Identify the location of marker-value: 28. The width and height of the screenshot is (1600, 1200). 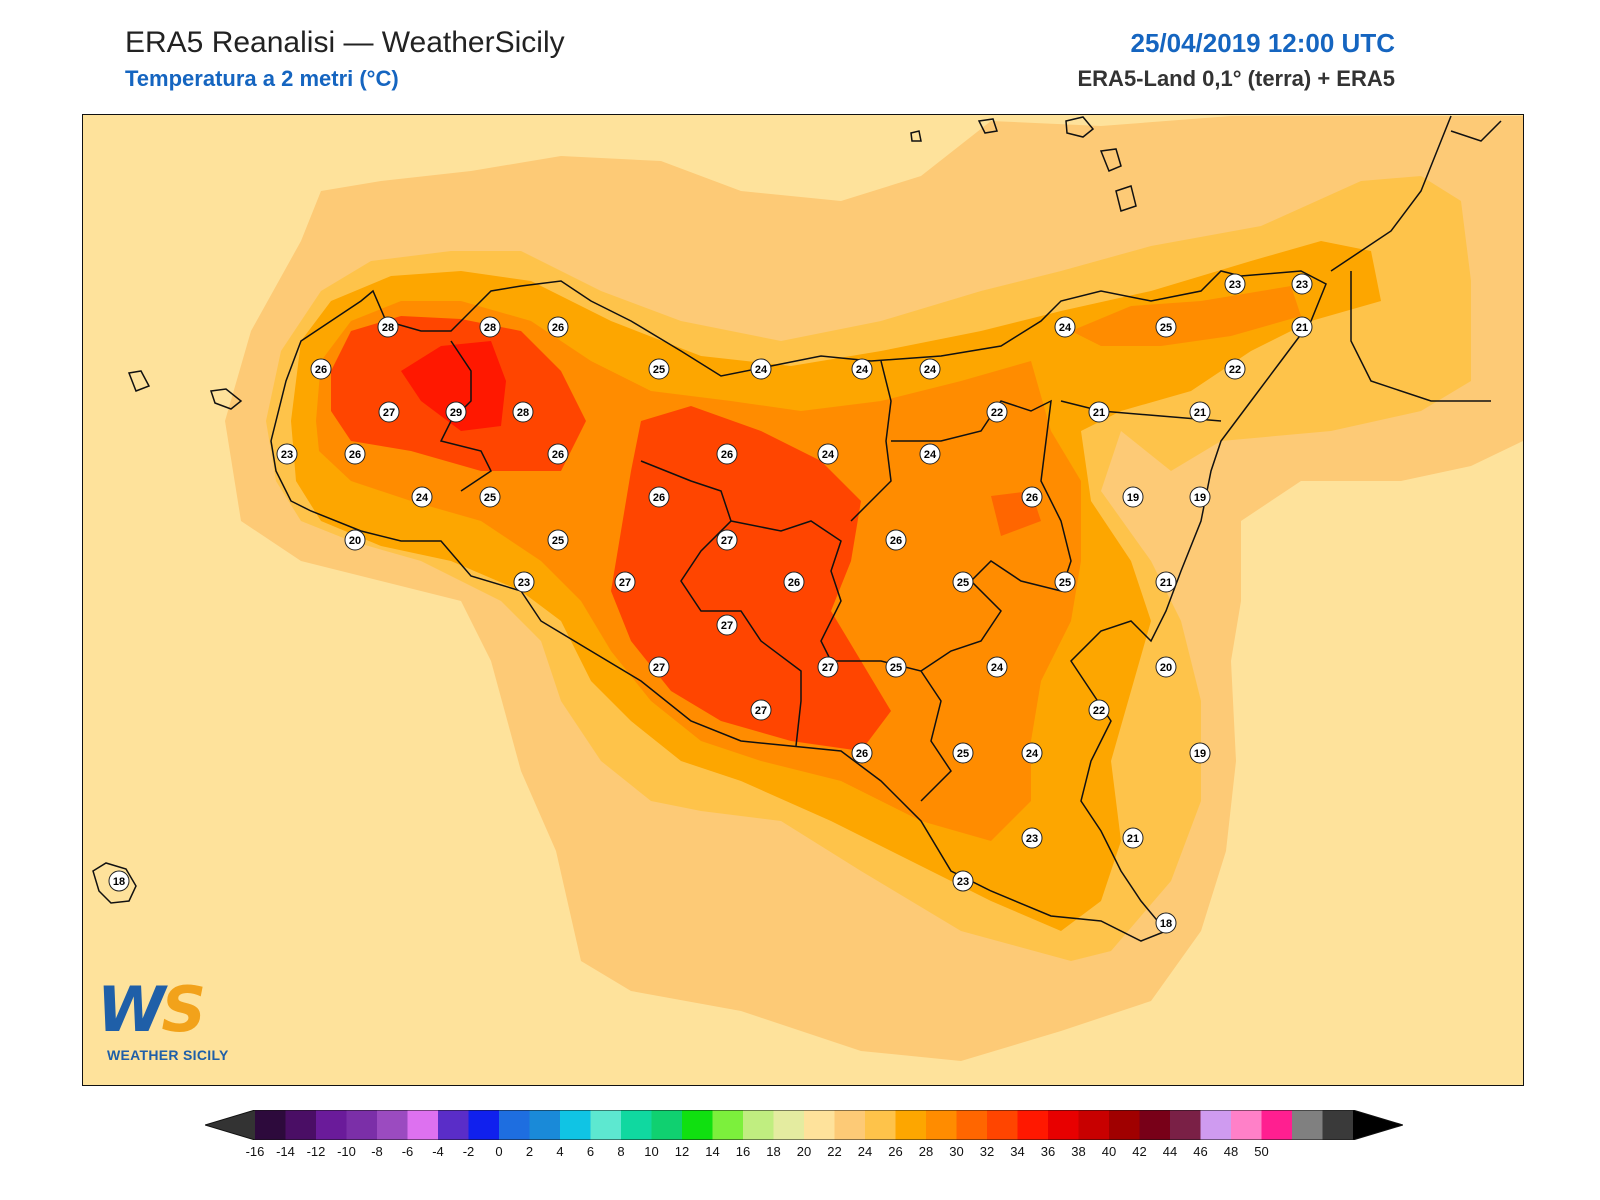
(523, 413).